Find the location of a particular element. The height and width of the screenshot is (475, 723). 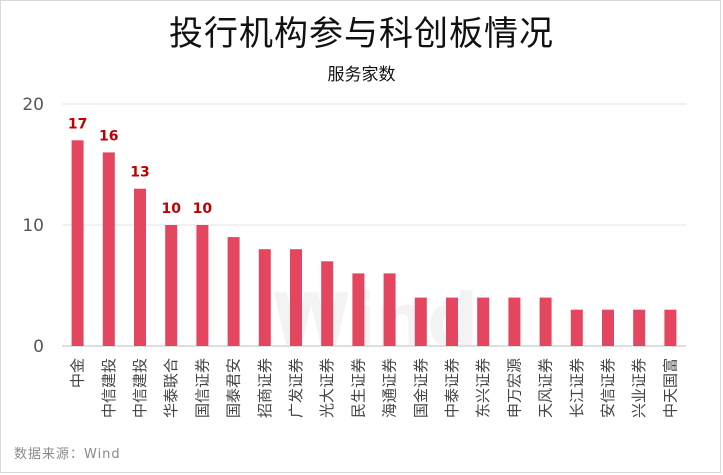

category-label: 民生证券 is located at coordinates (358, 388).